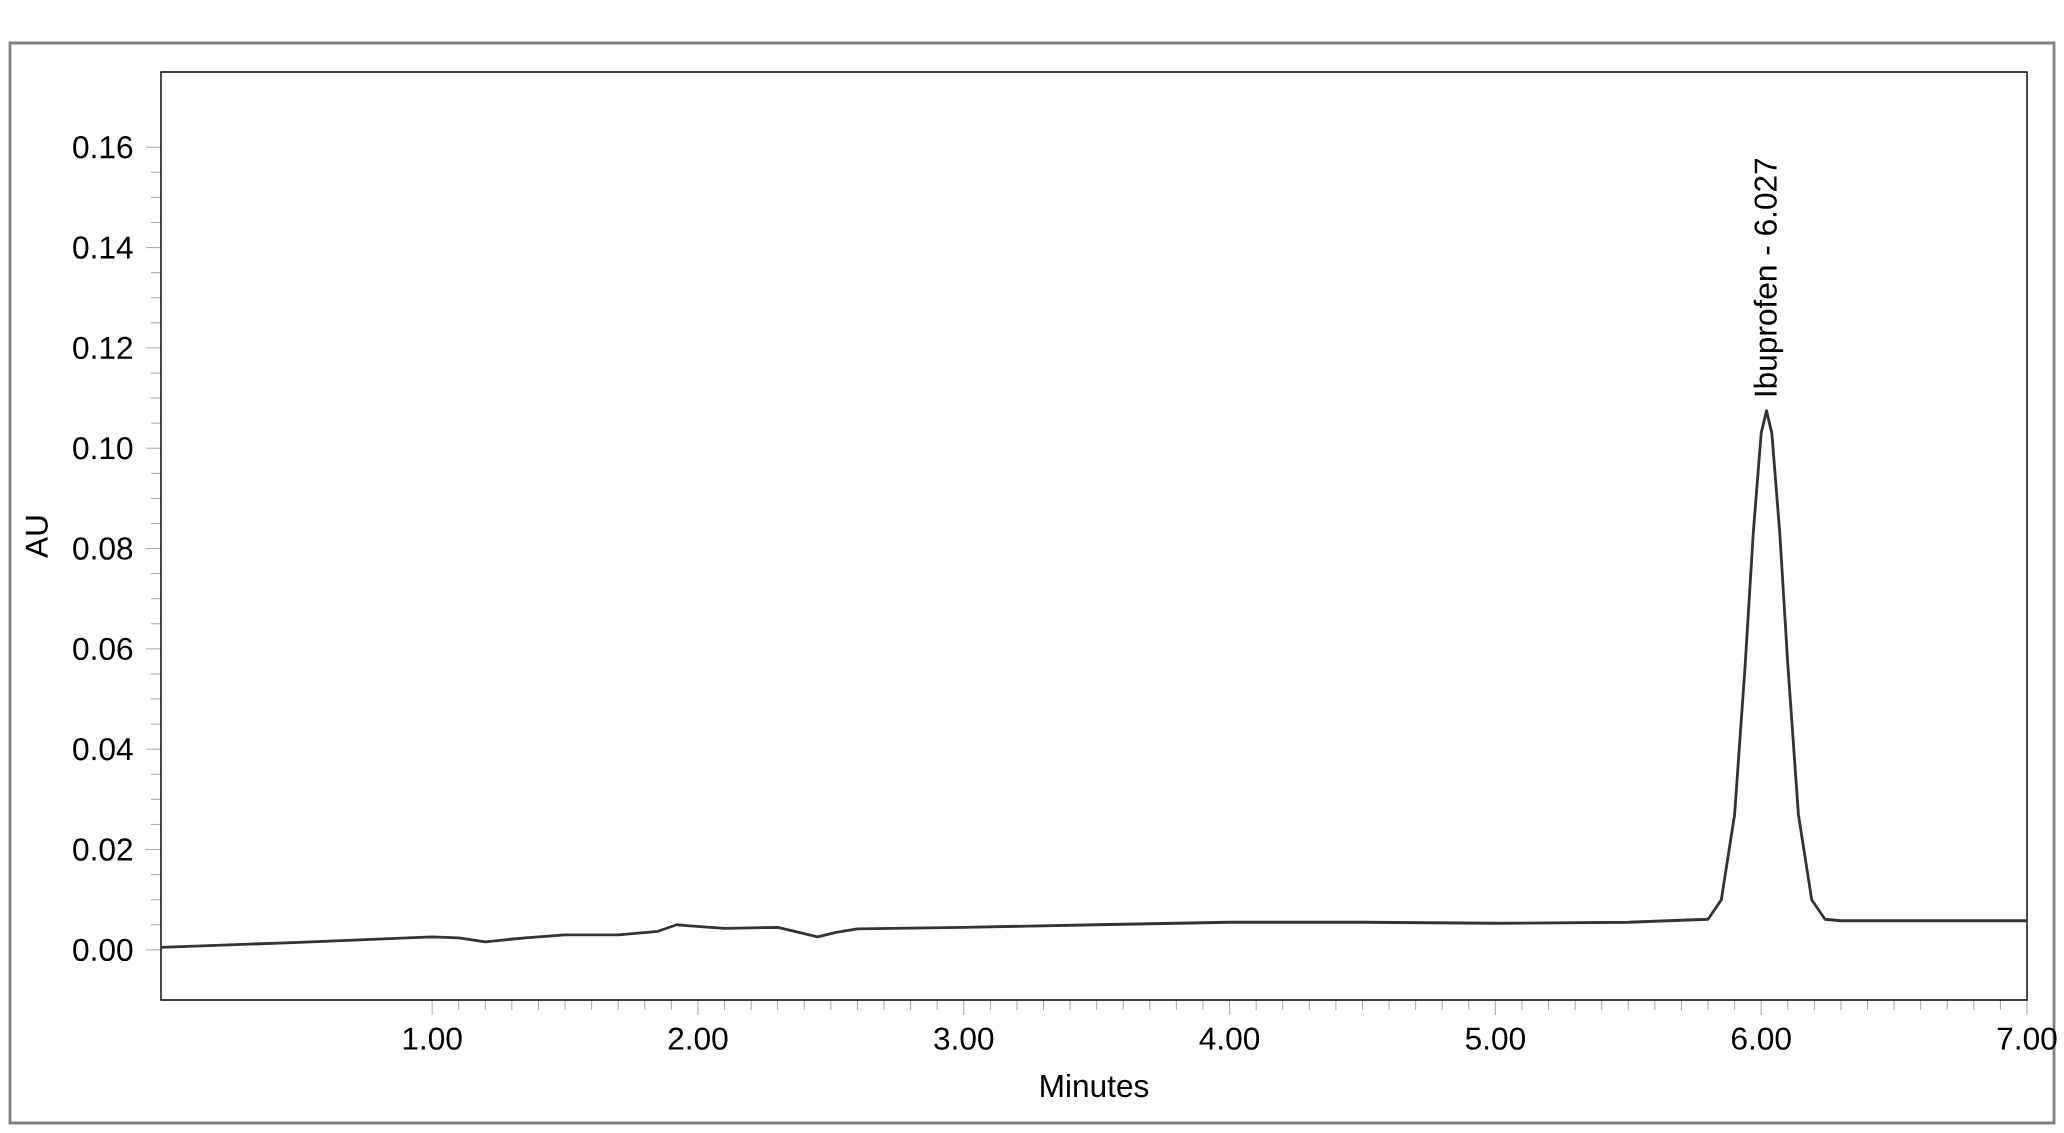 The image size is (2064, 1133). Describe the element at coordinates (1095, 1085) in the screenshot. I see `x-axis-title: Minutes` at that location.